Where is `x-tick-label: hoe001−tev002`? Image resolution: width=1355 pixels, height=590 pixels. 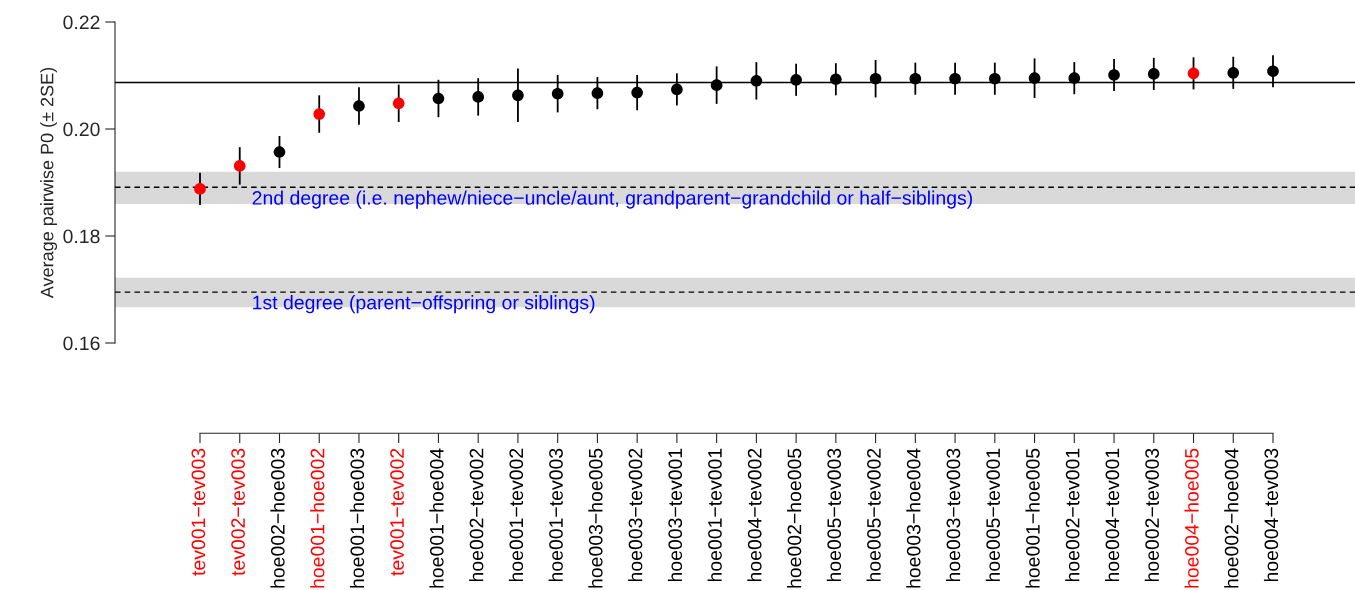
x-tick-label: hoe001−tev002 is located at coordinates (516, 515).